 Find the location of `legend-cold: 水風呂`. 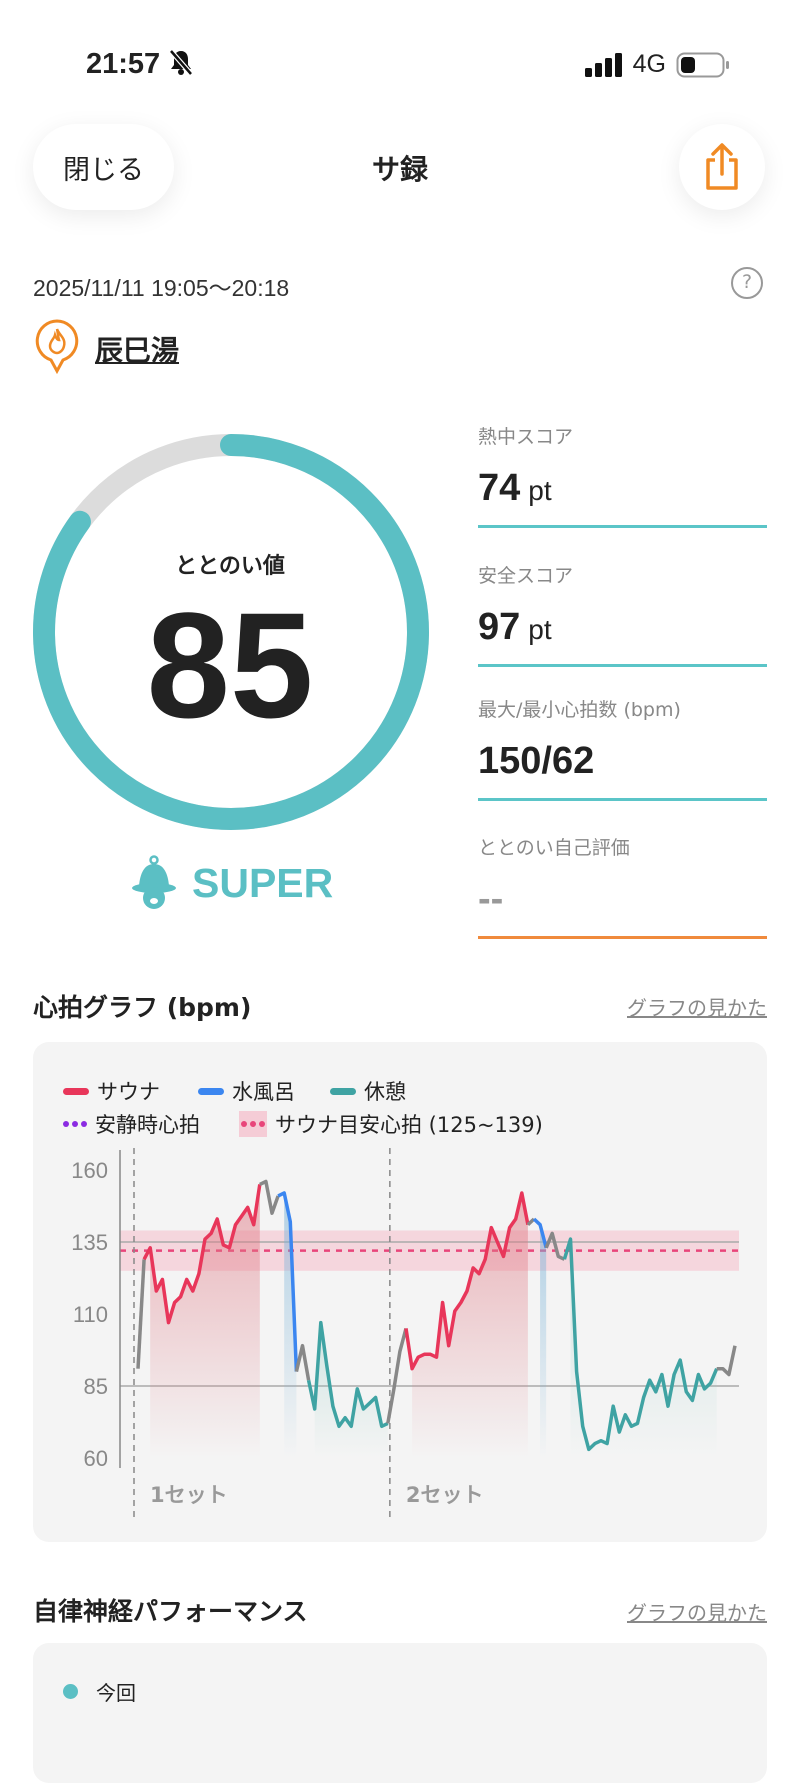

legend-cold: 水風呂 is located at coordinates (246, 1091).